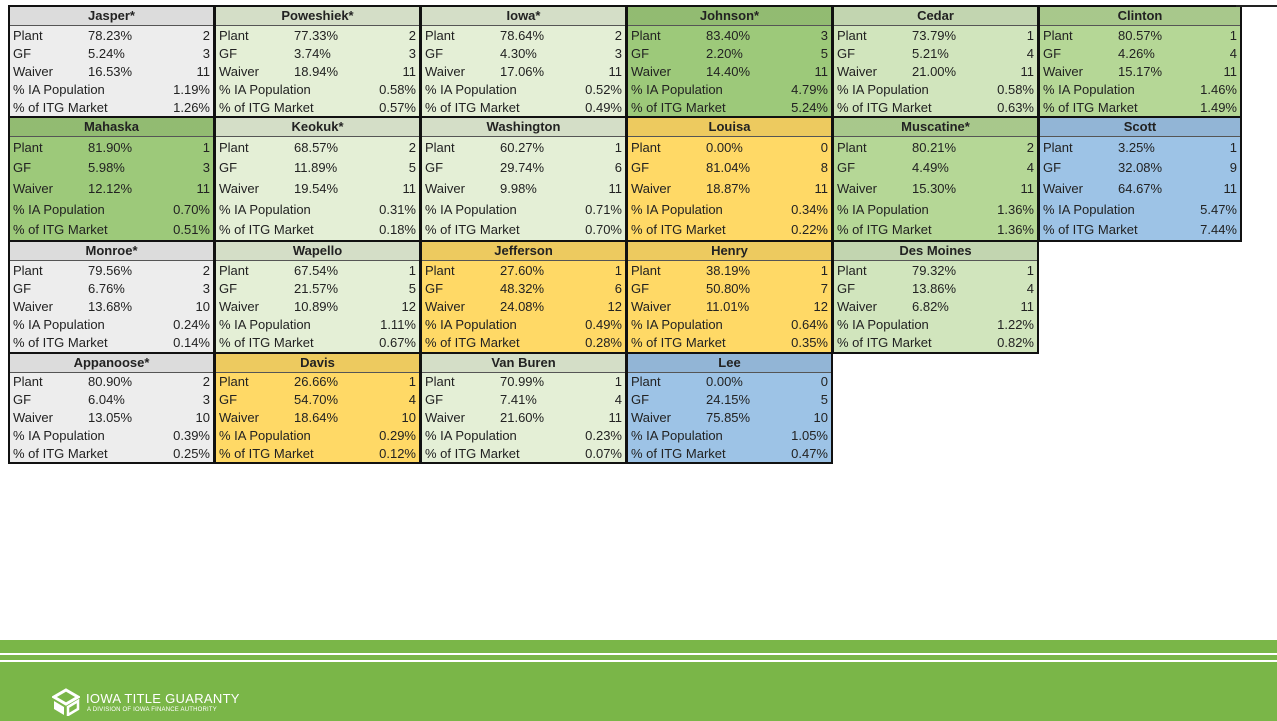 The image size is (1277, 721). I want to click on stat-value: 0.22%, so click(809, 230).